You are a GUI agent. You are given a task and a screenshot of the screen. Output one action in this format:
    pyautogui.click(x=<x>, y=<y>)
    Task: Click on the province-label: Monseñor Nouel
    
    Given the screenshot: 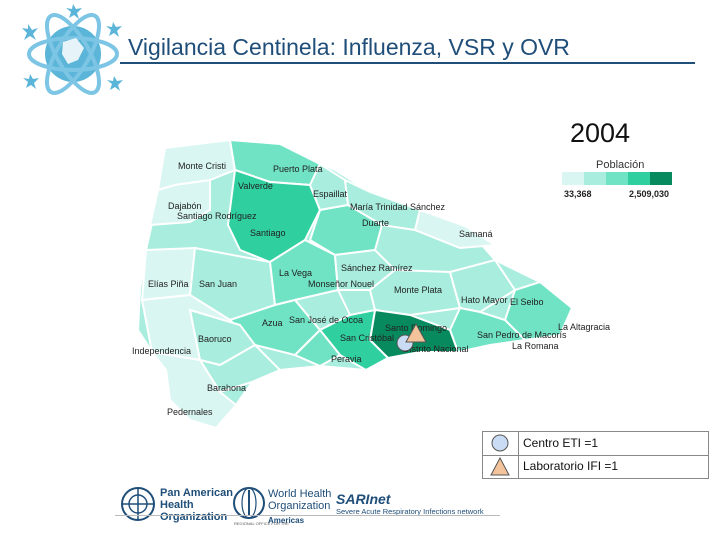 What is the action you would take?
    pyautogui.click(x=341, y=284)
    